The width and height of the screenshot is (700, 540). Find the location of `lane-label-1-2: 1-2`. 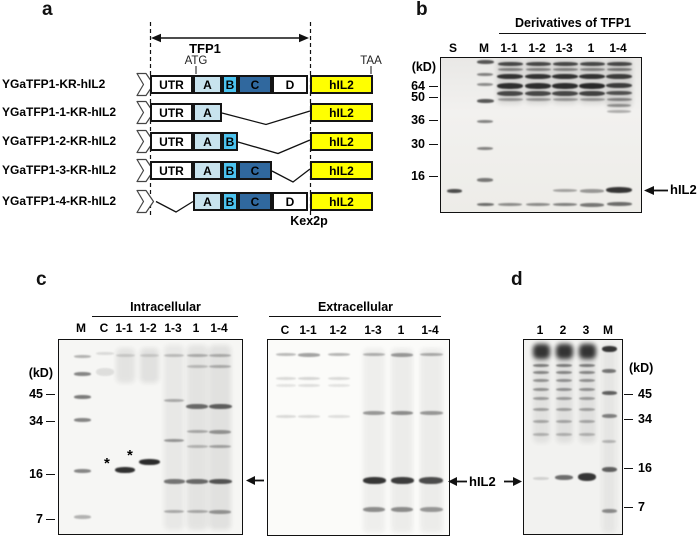

lane-label-1-2: 1-2 is located at coordinates (148, 328).